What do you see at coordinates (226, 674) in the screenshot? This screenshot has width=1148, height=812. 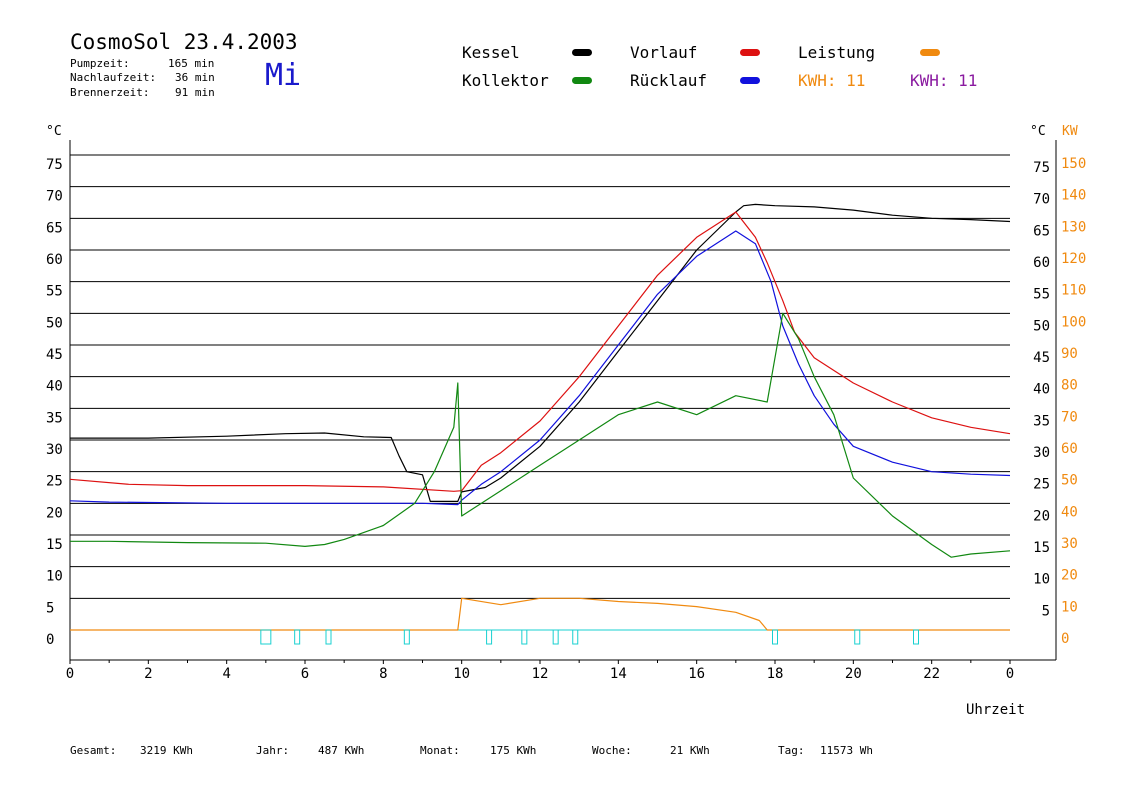 I see `x-tick-2: 4` at bounding box center [226, 674].